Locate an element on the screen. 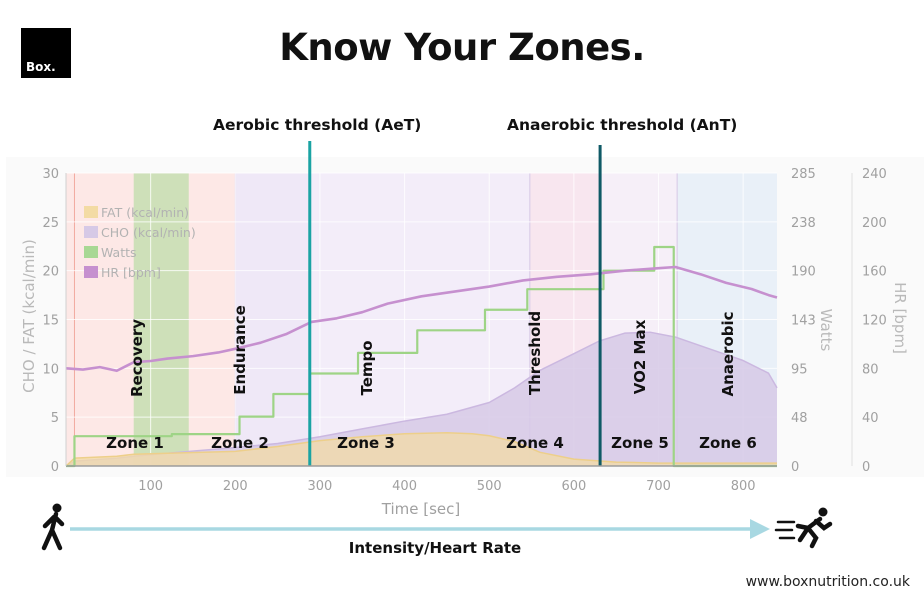 This screenshot has height=600, width=924. watts-tick-label: 48 is located at coordinates (799, 418).